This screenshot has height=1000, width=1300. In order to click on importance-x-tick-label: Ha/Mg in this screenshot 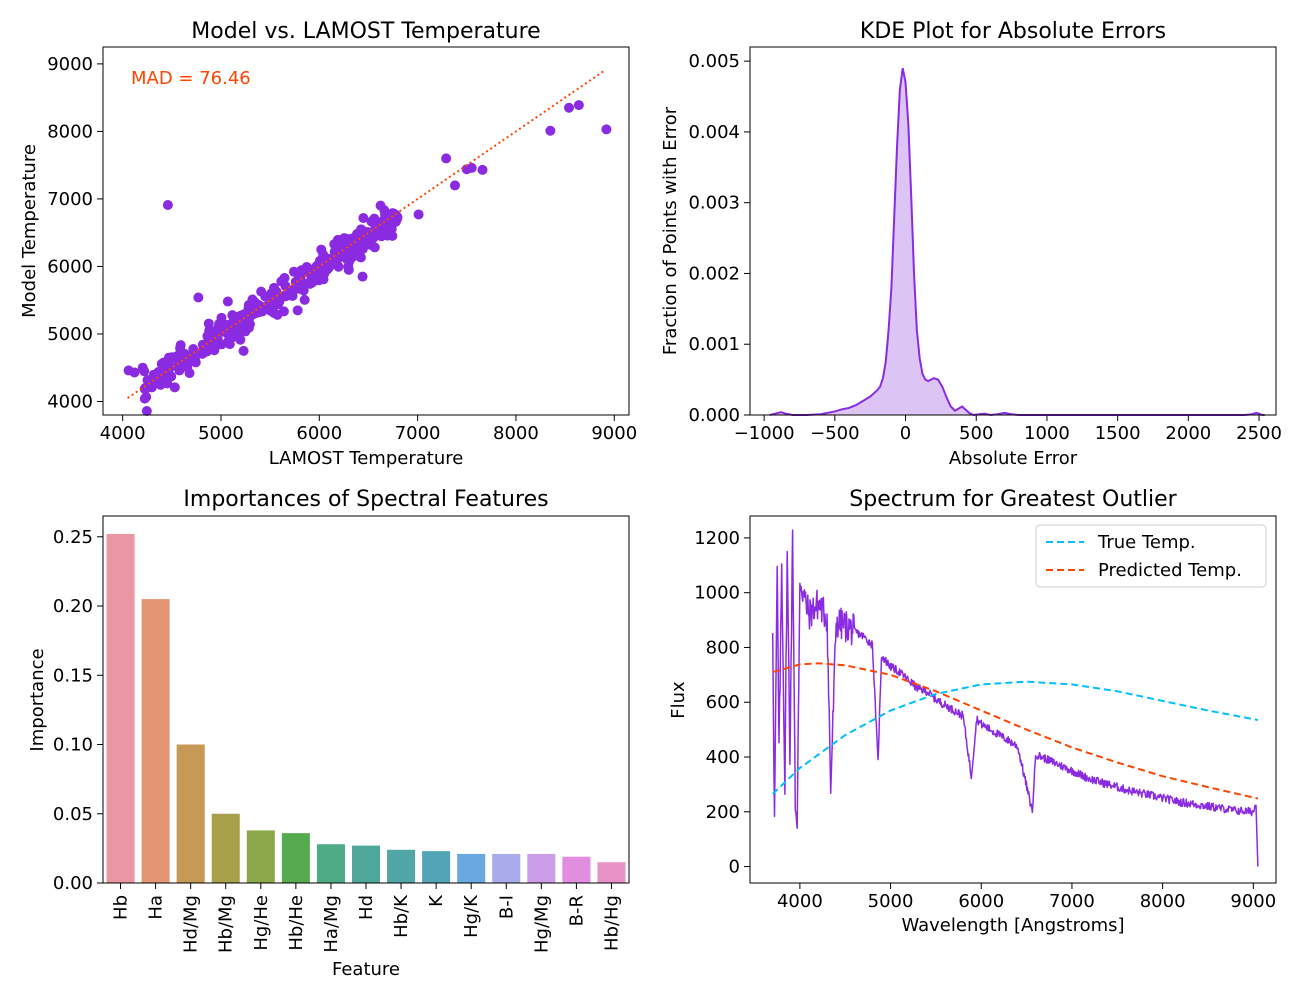, I will do `click(331, 924)`.